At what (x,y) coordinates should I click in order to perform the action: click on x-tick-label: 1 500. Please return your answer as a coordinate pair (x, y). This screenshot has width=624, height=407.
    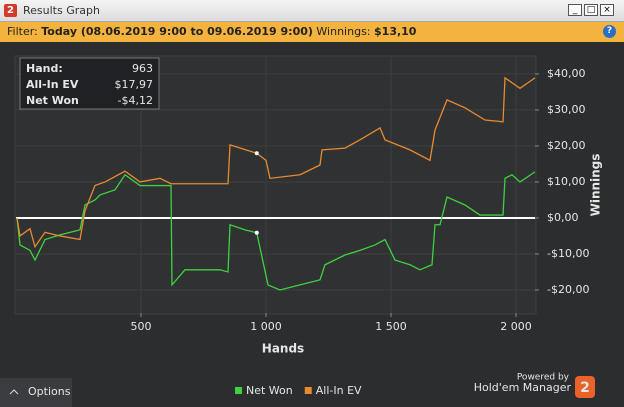
    Looking at the image, I should click on (391, 326).